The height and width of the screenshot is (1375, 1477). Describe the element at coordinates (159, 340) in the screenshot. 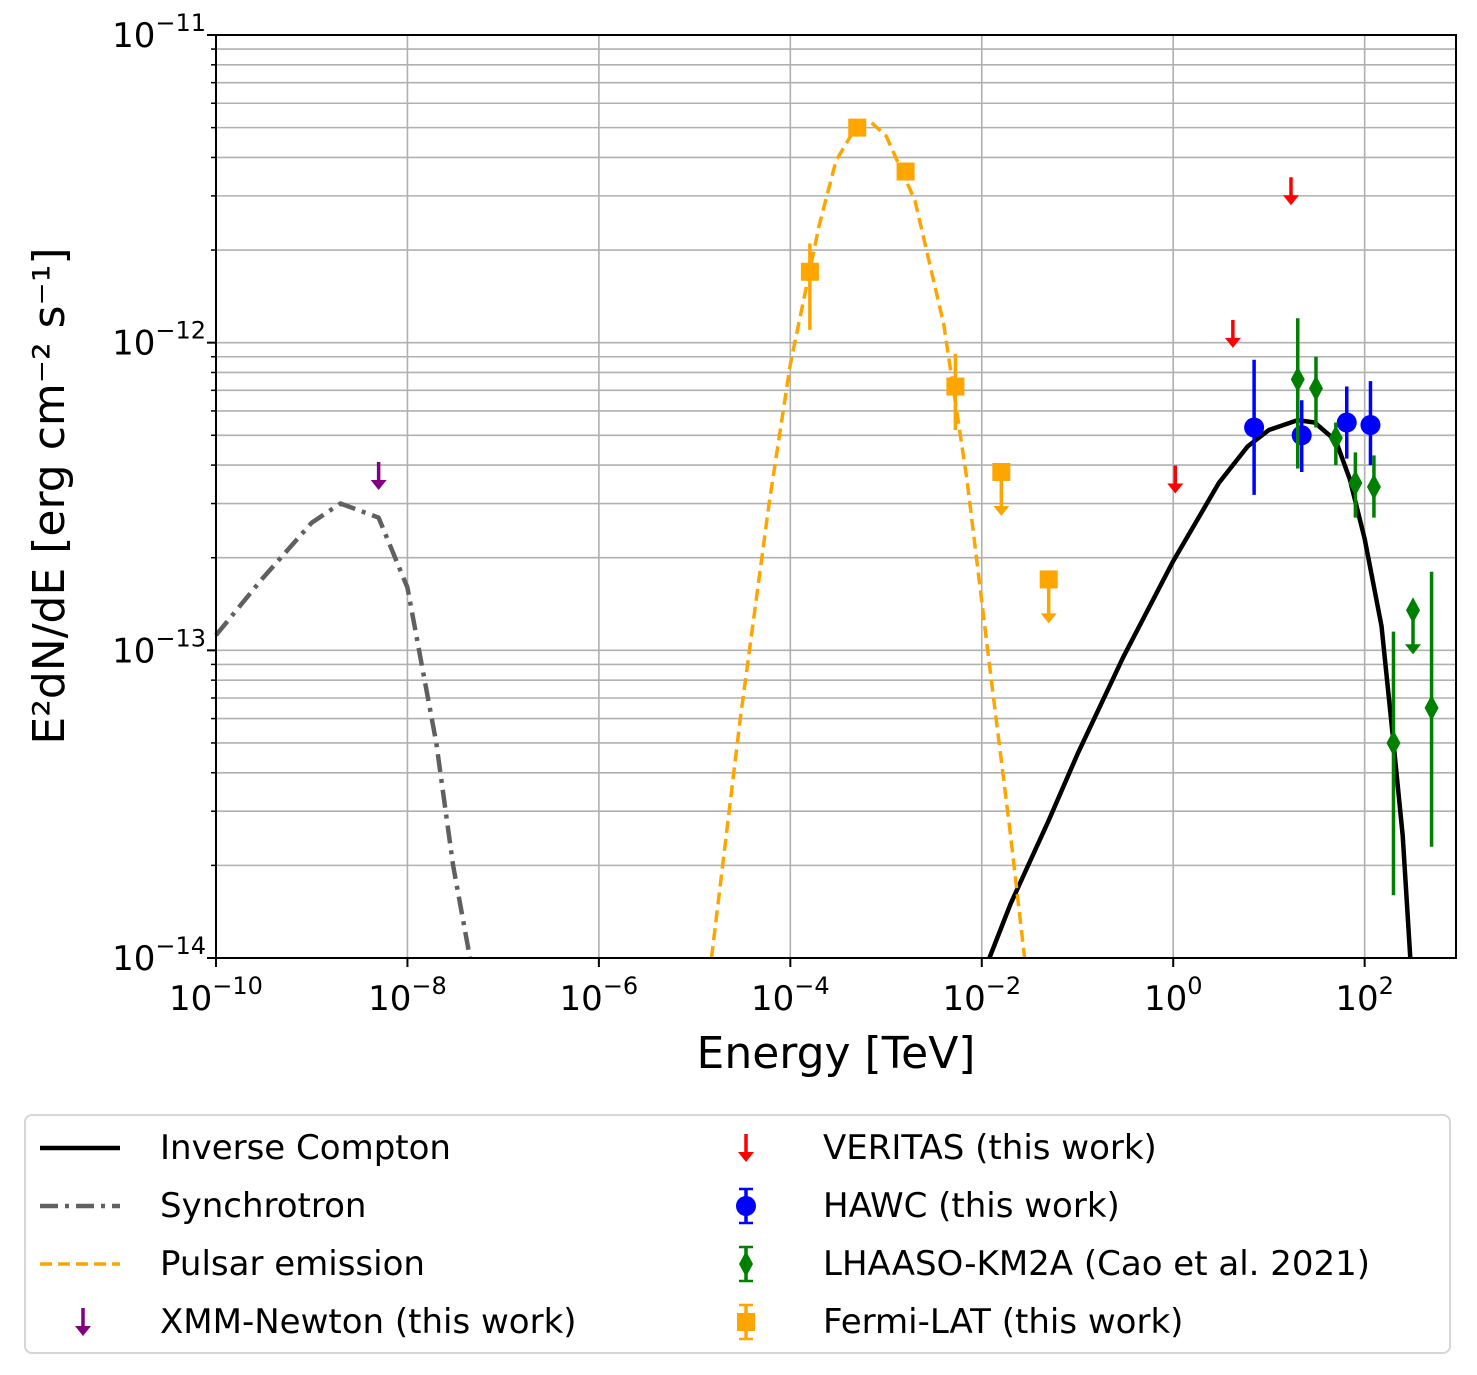

I see `y-tick-label: 10−12` at that location.